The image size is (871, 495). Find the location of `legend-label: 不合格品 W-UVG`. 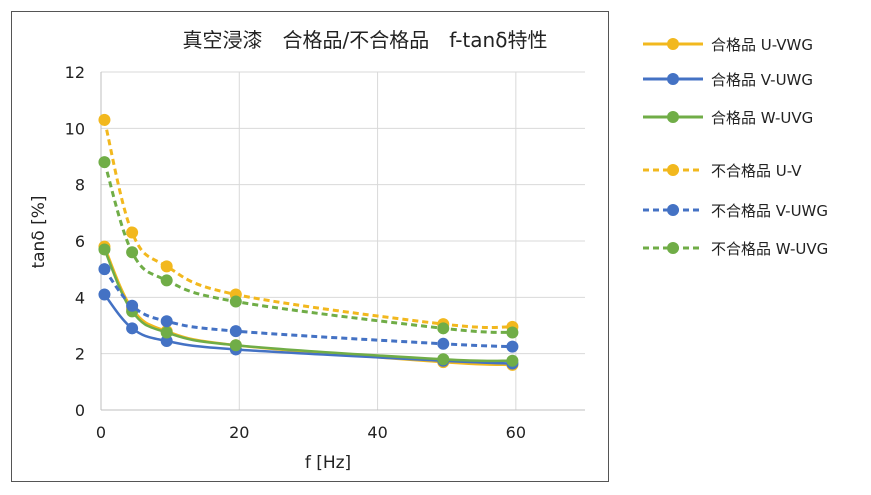

legend-label: 不合格品 W-UVG is located at coordinates (769, 249).